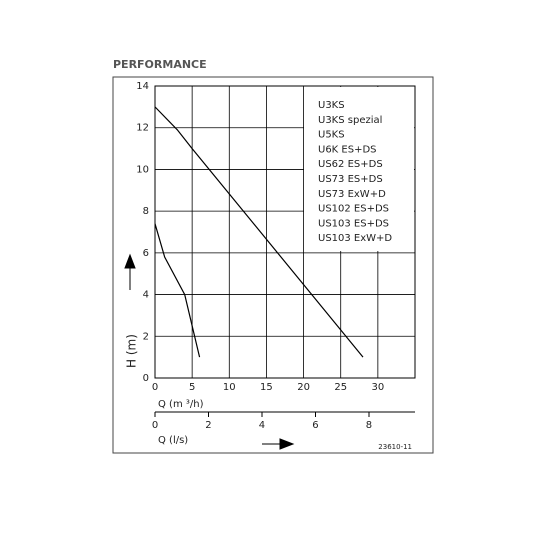  I want to click on y-tick-label: 14, so click(142, 86).